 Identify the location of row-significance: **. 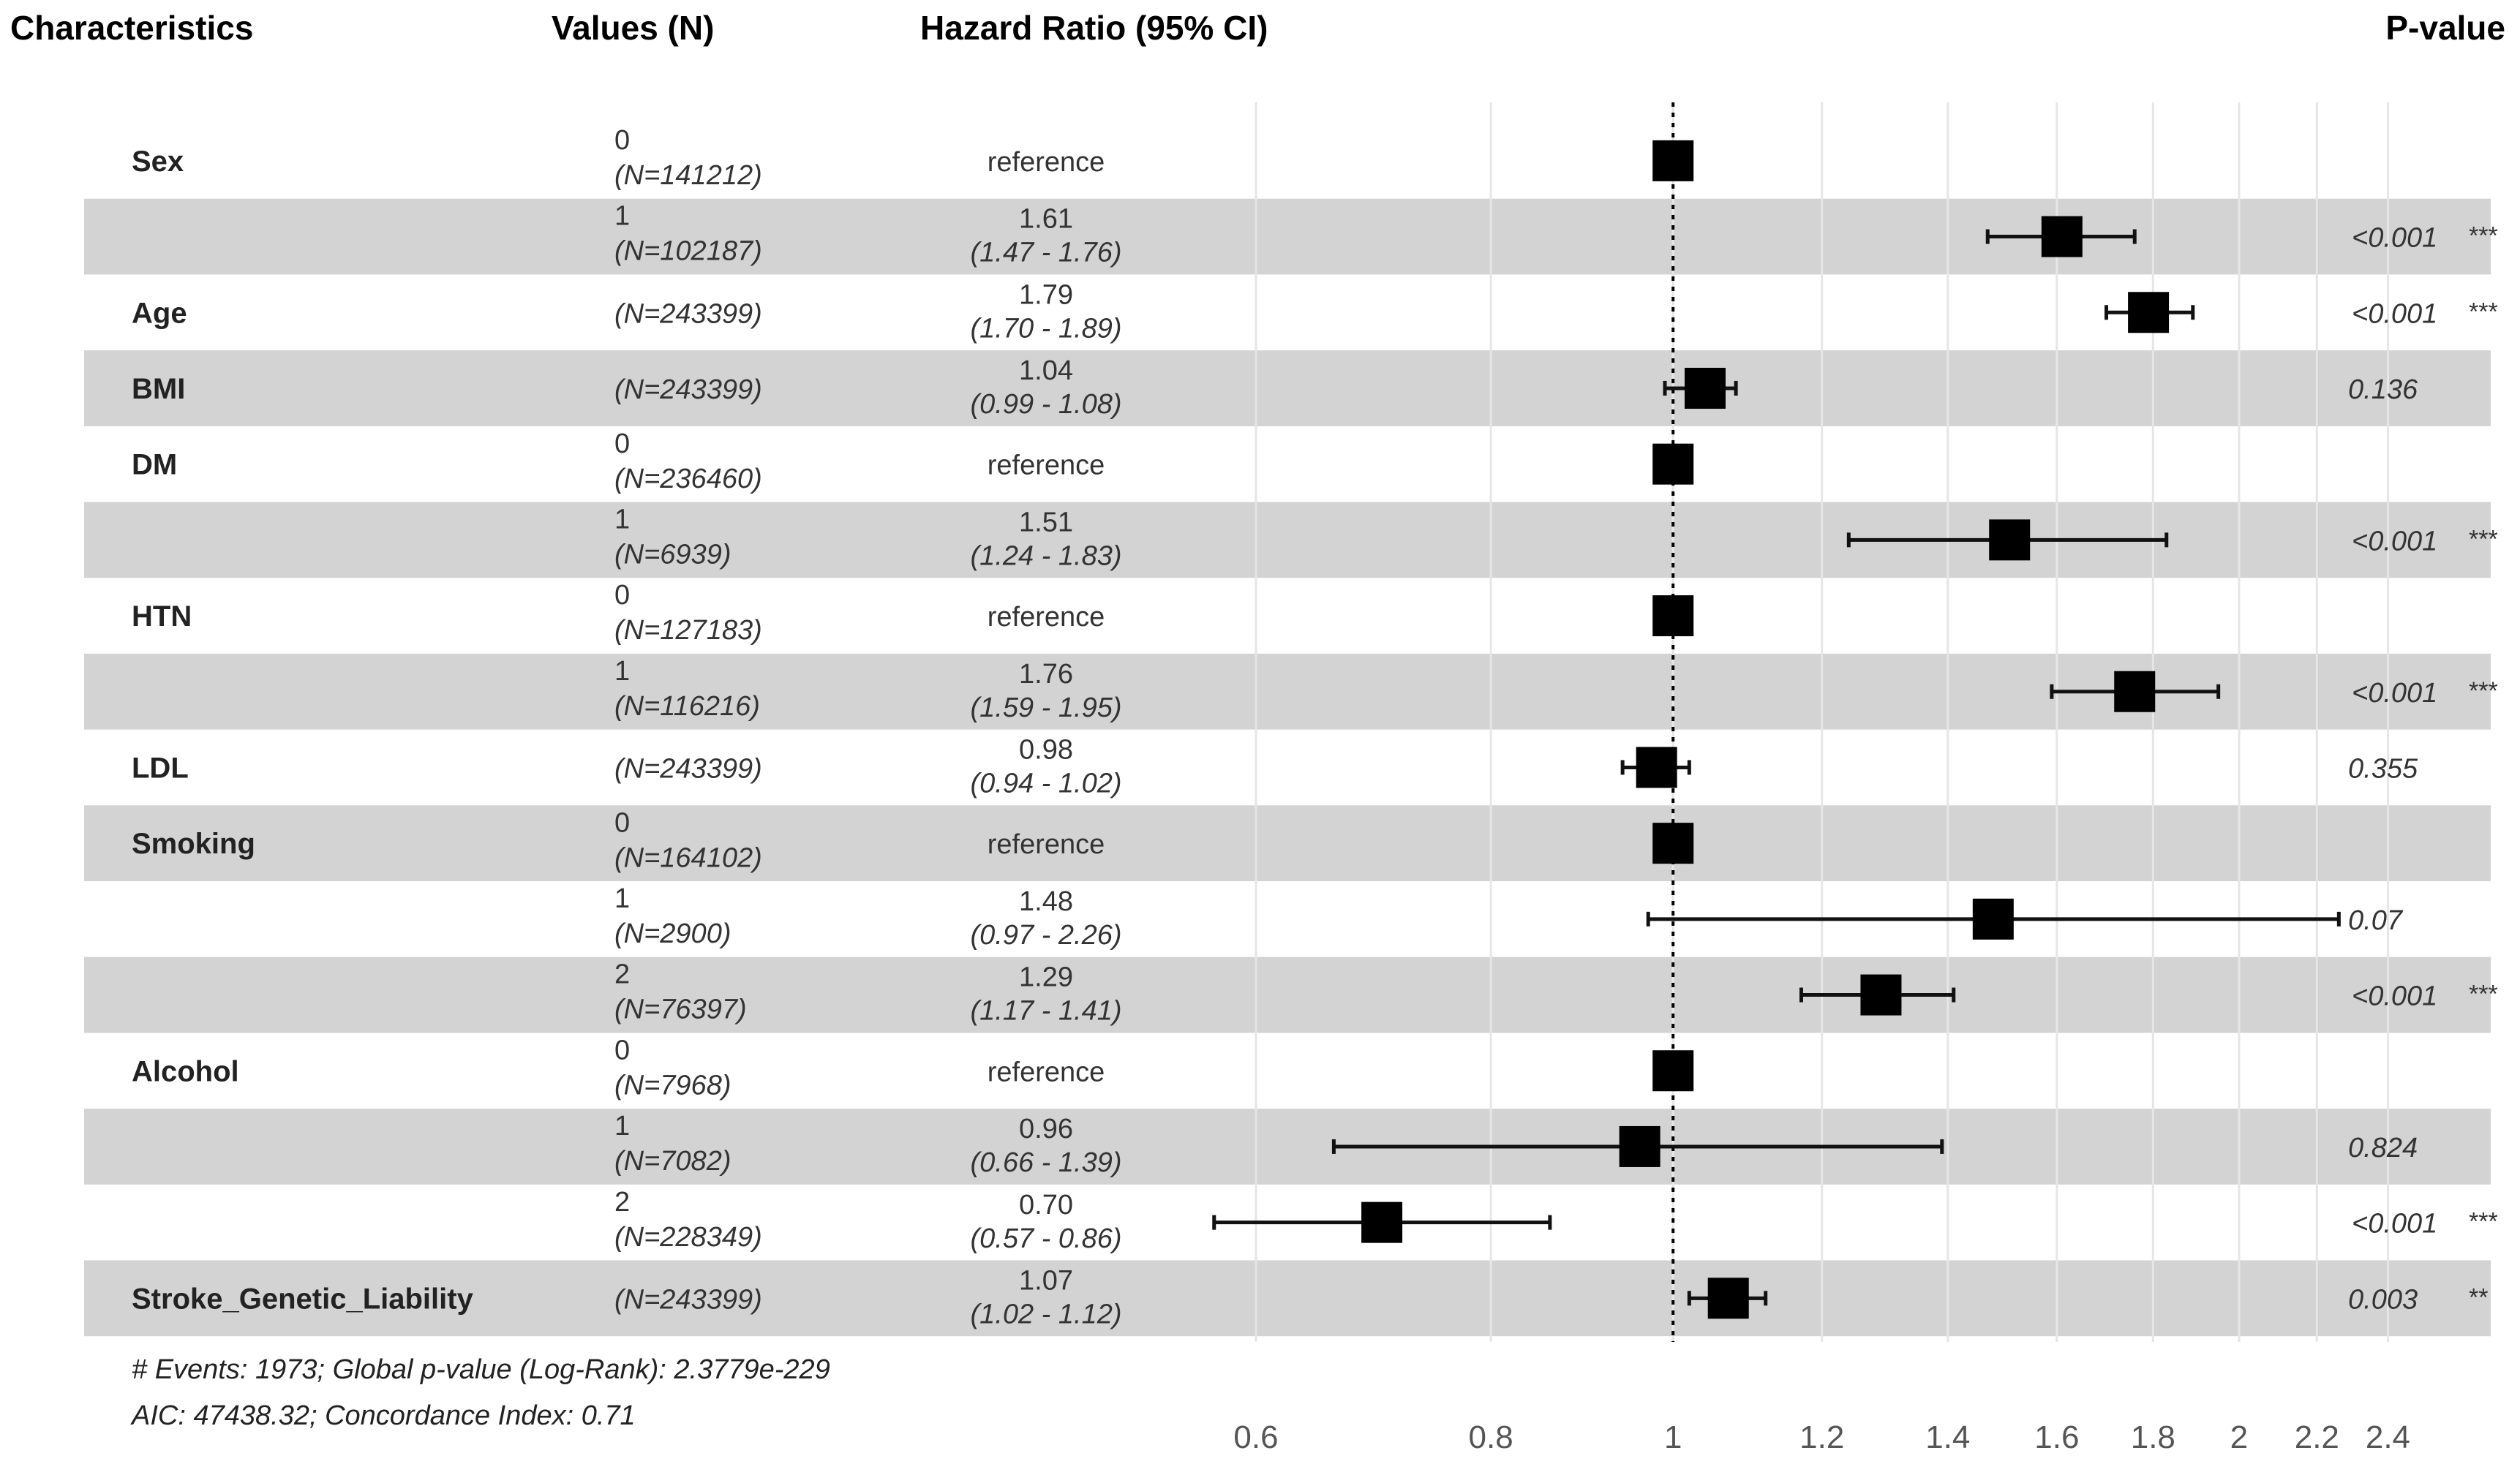
(2479, 1297).